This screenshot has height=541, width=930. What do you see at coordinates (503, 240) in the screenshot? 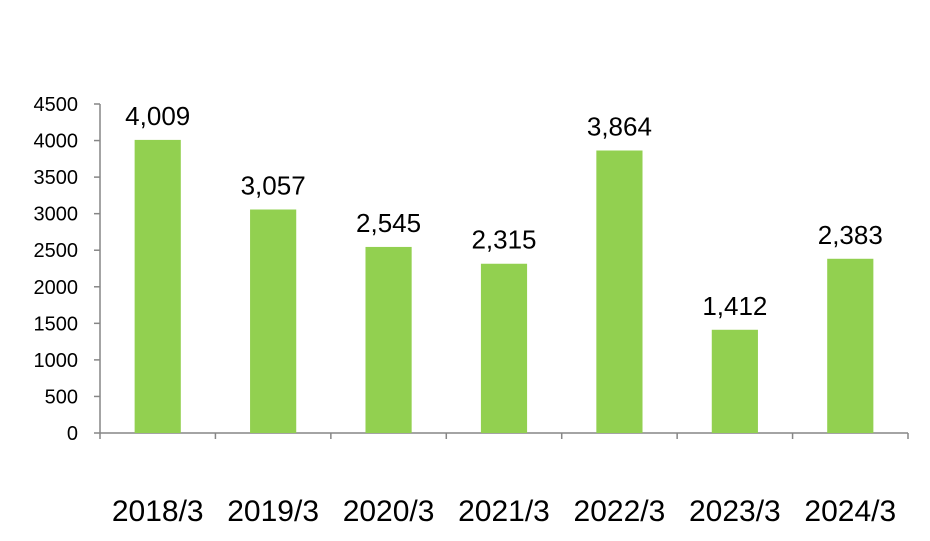
I see `data-label: 2,315` at bounding box center [503, 240].